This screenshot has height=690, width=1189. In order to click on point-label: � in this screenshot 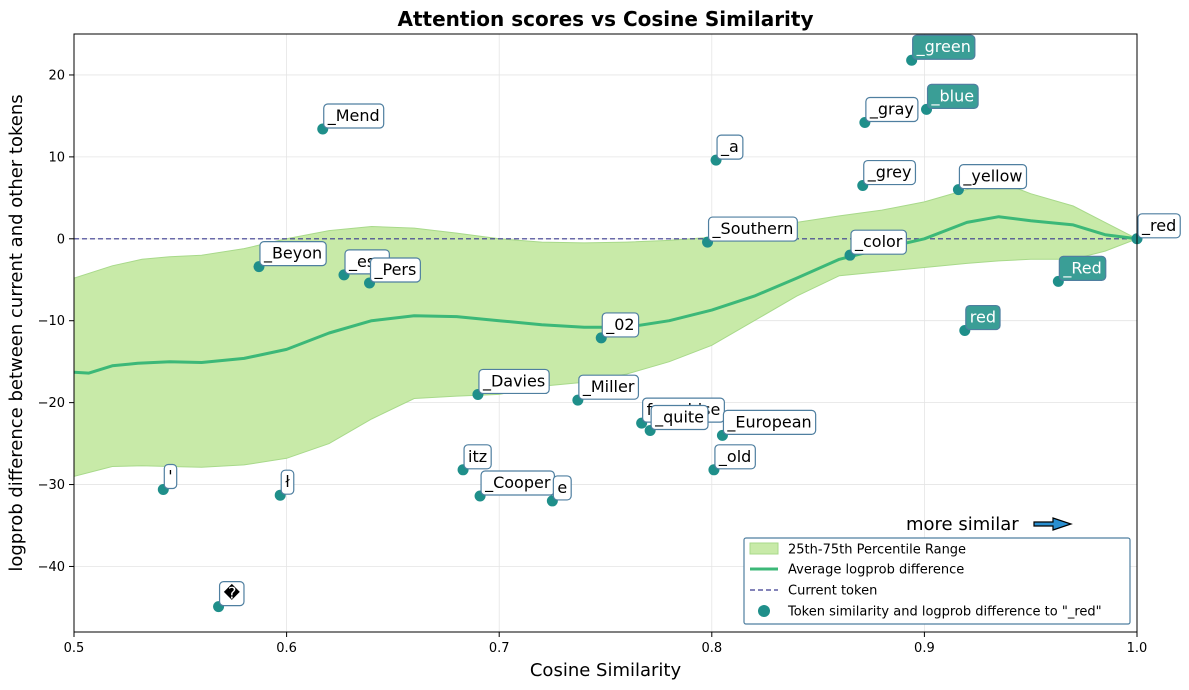, I will do `click(231, 594)`.